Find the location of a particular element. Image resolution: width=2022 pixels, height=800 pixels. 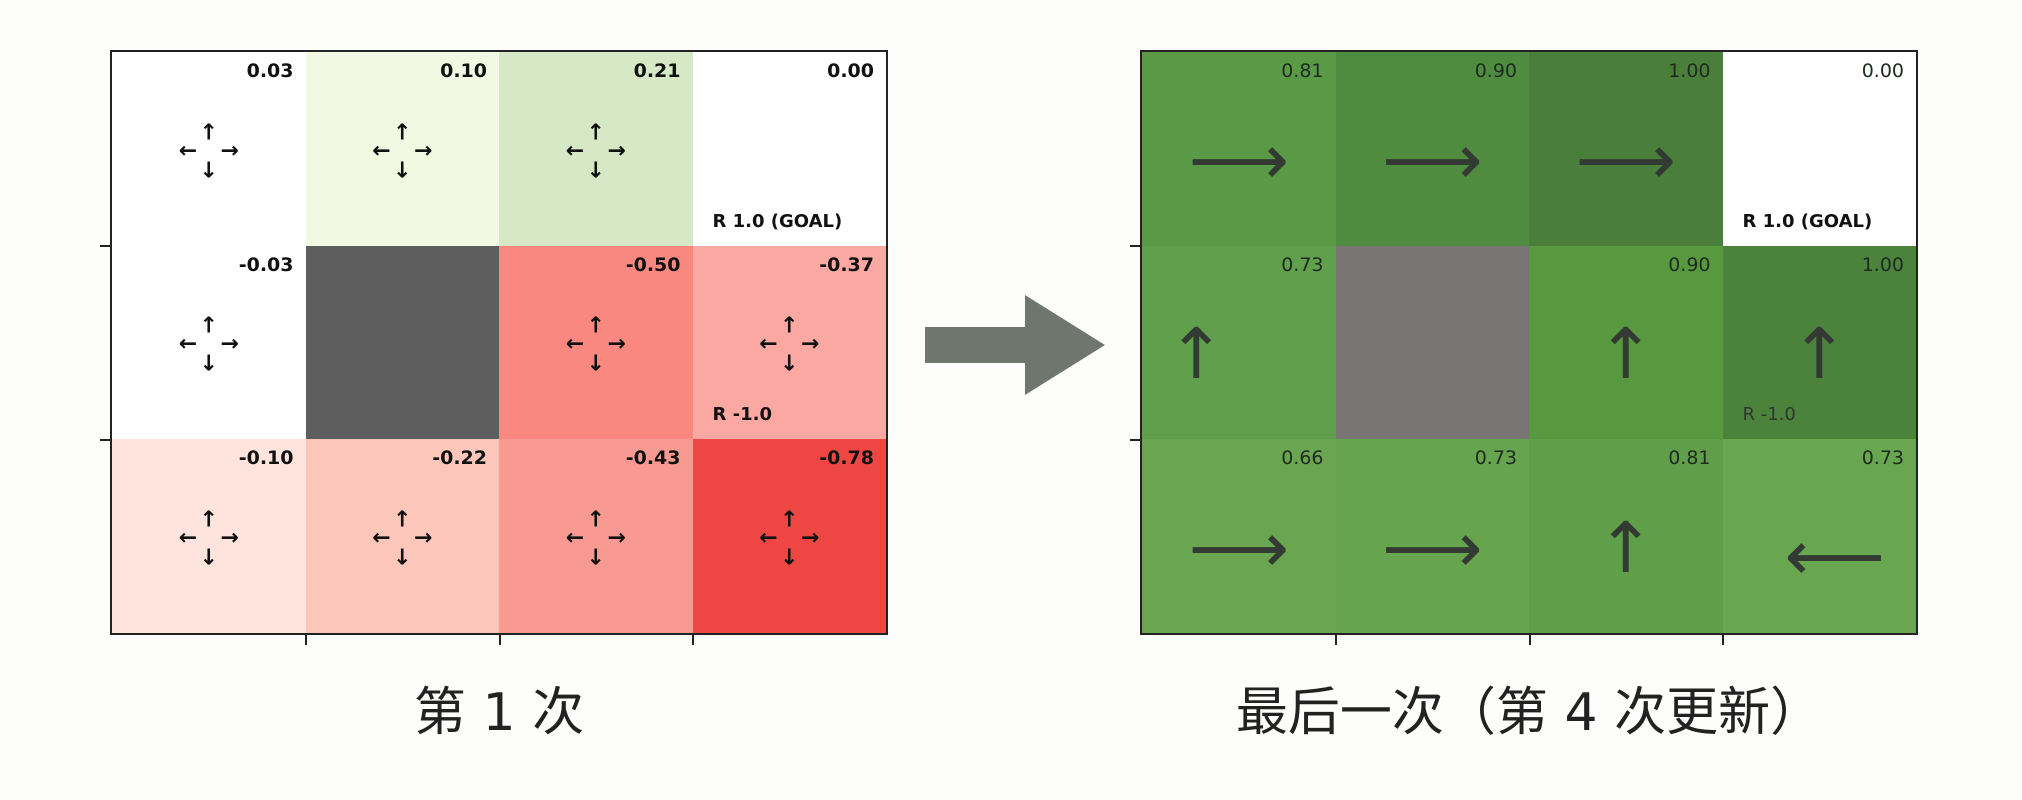

grid-cell: -0.50 ↑ ↓ ← → is located at coordinates (596, 342).